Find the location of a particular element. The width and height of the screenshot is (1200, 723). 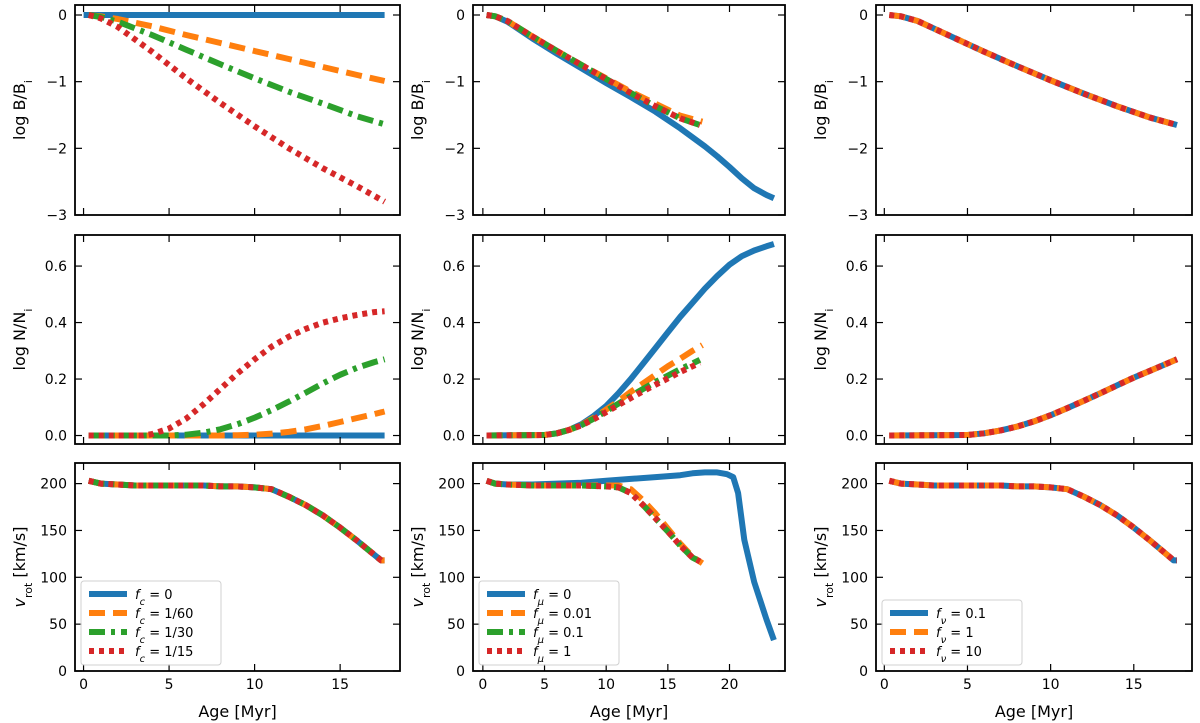

panel-row1-col2: 0 −1 −2 −3 log B/Bi is located at coordinates (597, 114).